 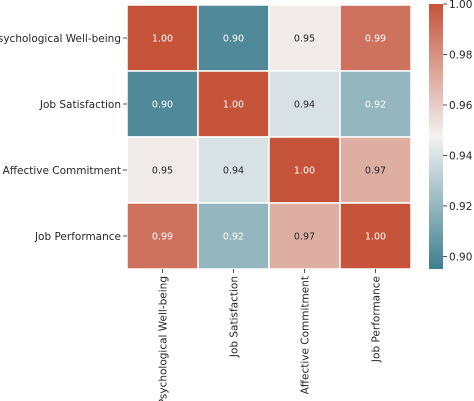 What do you see at coordinates (164, 338) in the screenshot?
I see `column-label: Psychological Well-being` at bounding box center [164, 338].